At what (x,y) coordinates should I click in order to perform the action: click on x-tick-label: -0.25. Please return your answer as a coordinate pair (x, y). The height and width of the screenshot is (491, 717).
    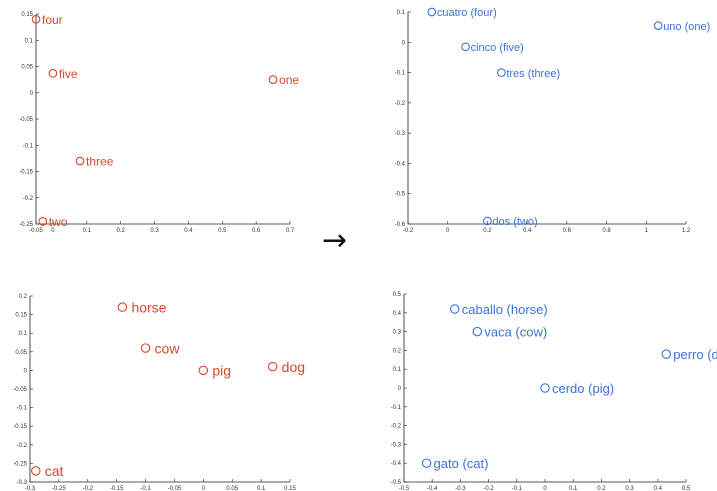
    Looking at the image, I should click on (59, 488).